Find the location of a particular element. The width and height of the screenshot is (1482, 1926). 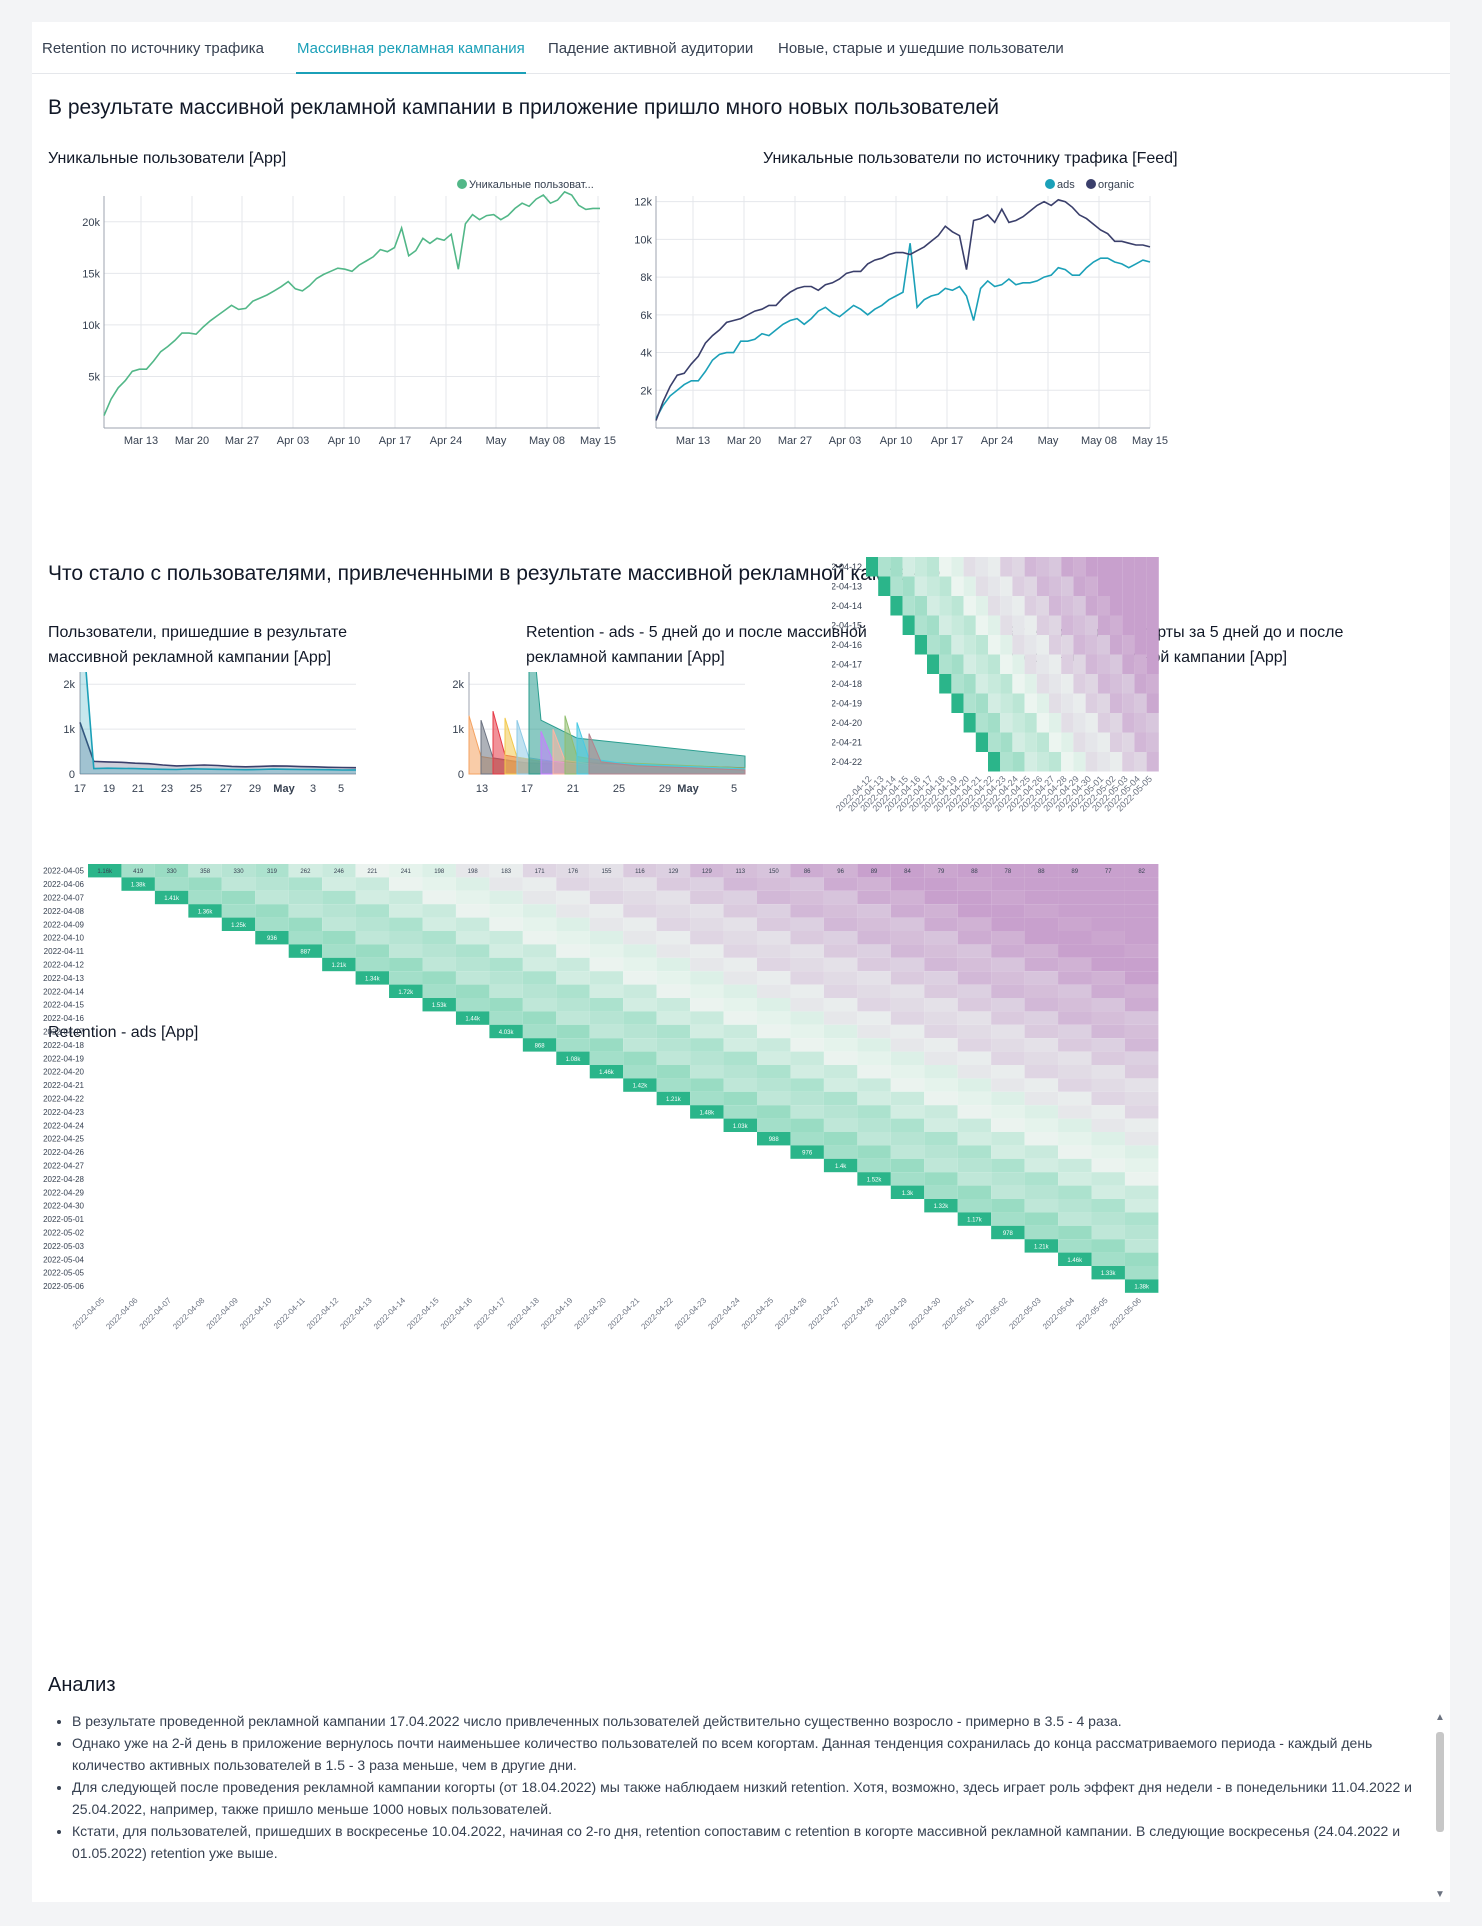

tab-massive-campaign: Массивная рекламная кампания is located at coordinates (411, 48).